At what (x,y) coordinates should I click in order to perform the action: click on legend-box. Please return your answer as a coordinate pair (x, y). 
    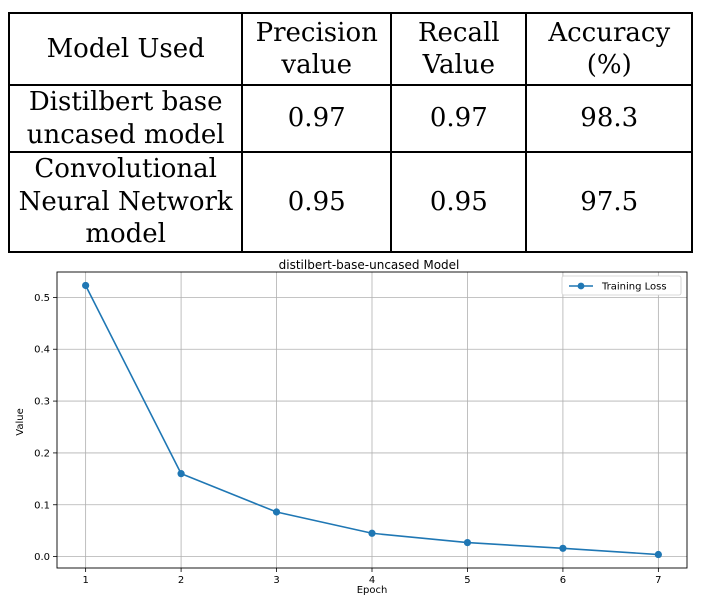
    Looking at the image, I should click on (621, 285).